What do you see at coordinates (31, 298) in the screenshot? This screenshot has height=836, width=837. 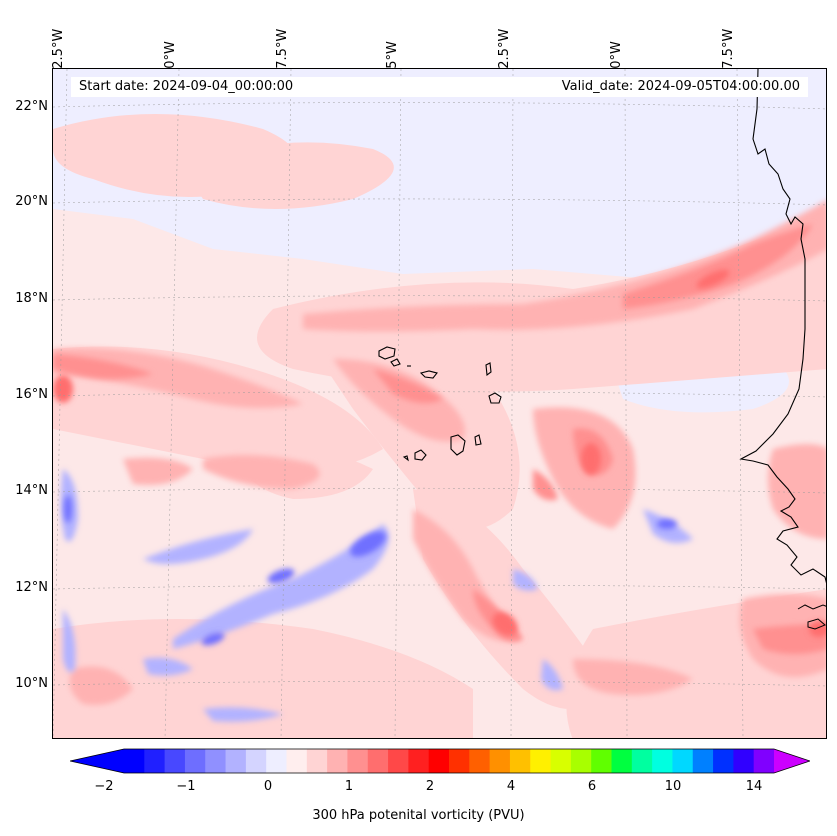 I see `lat-label-18n: 18°N` at bounding box center [31, 298].